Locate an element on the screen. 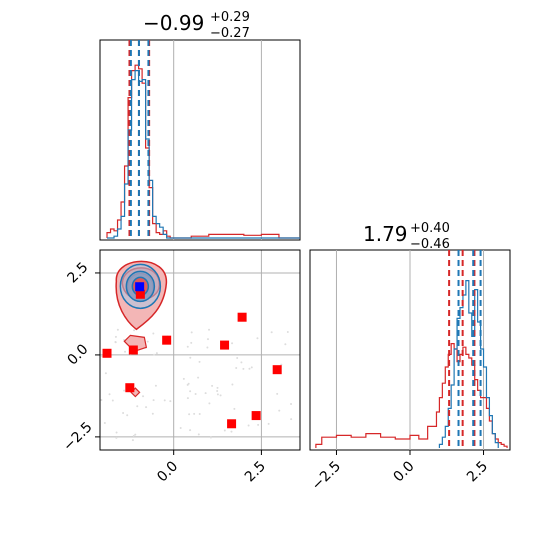 This screenshot has height=550, width=550. y-tick-label: −2.5 is located at coordinates (77, 436).